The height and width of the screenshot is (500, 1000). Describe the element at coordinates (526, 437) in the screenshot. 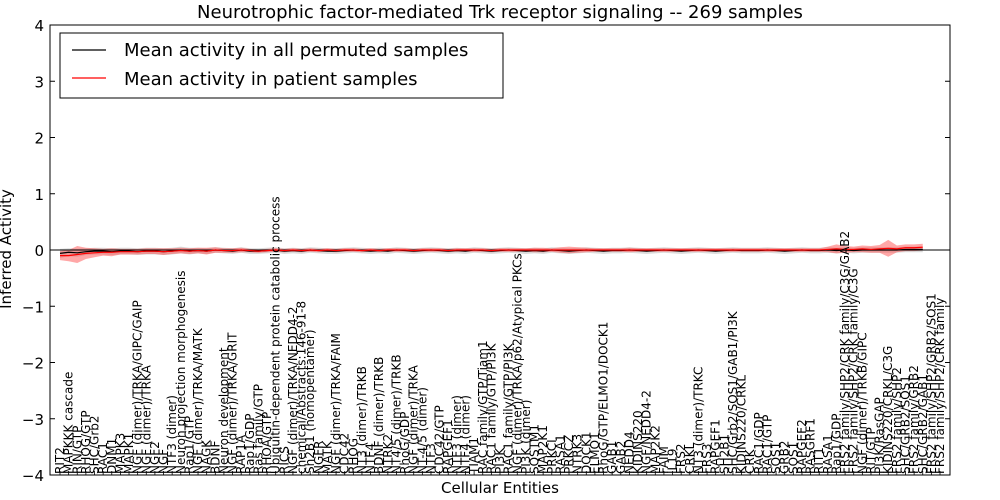

I see `x-tick-label: PI3K (dimer)` at that location.